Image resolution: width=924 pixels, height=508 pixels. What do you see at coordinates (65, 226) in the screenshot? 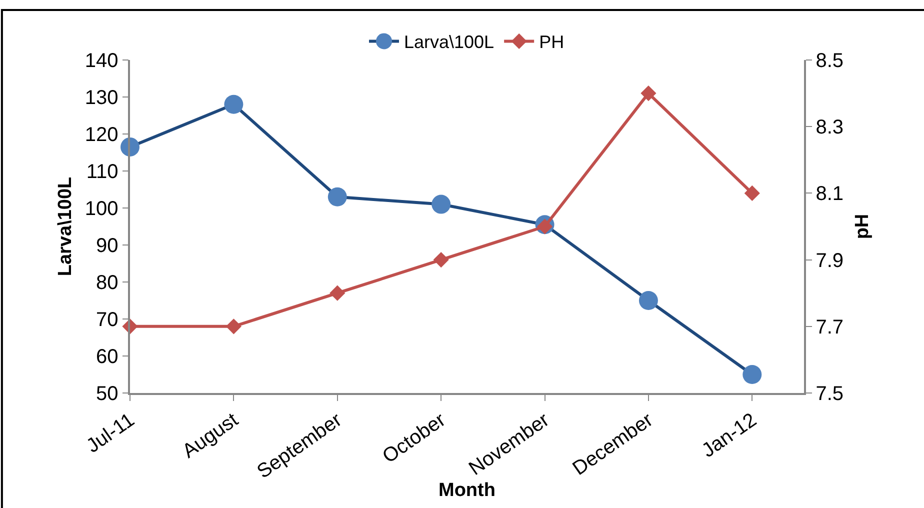
I see `y-axis-title: Larva\100L` at bounding box center [65, 226].